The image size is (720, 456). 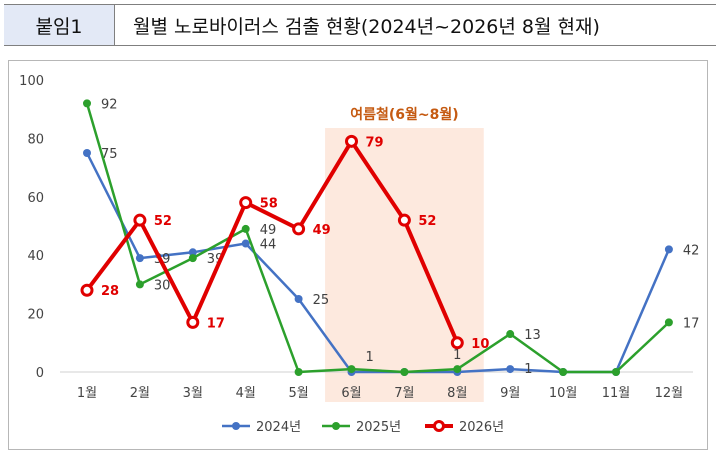 I want to click on x-tick-label: 10월, so click(x=563, y=393).